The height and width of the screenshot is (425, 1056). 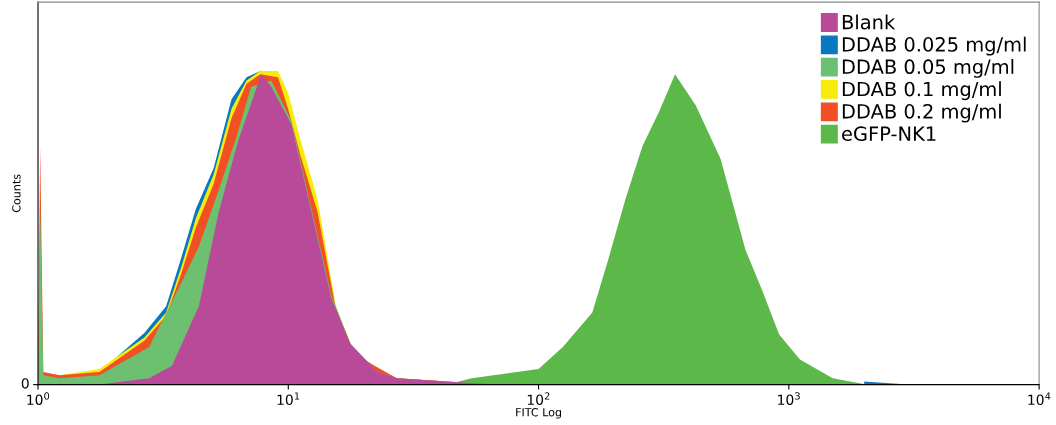 What do you see at coordinates (789, 398) in the screenshot?
I see `x-tick-label: 10$^{3}$` at bounding box center [789, 398].